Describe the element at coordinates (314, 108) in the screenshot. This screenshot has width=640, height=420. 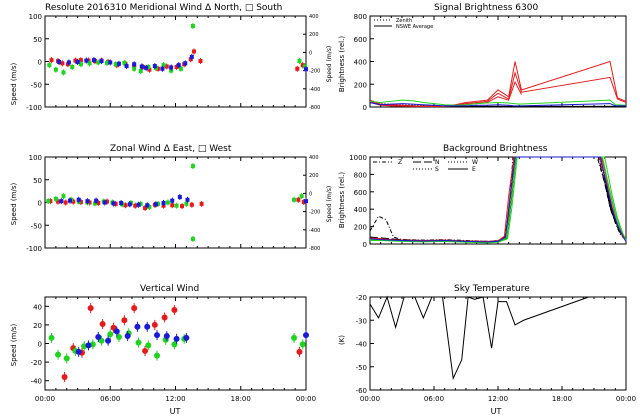
I see `meridional-y2tick-label-0: -800` at that location.